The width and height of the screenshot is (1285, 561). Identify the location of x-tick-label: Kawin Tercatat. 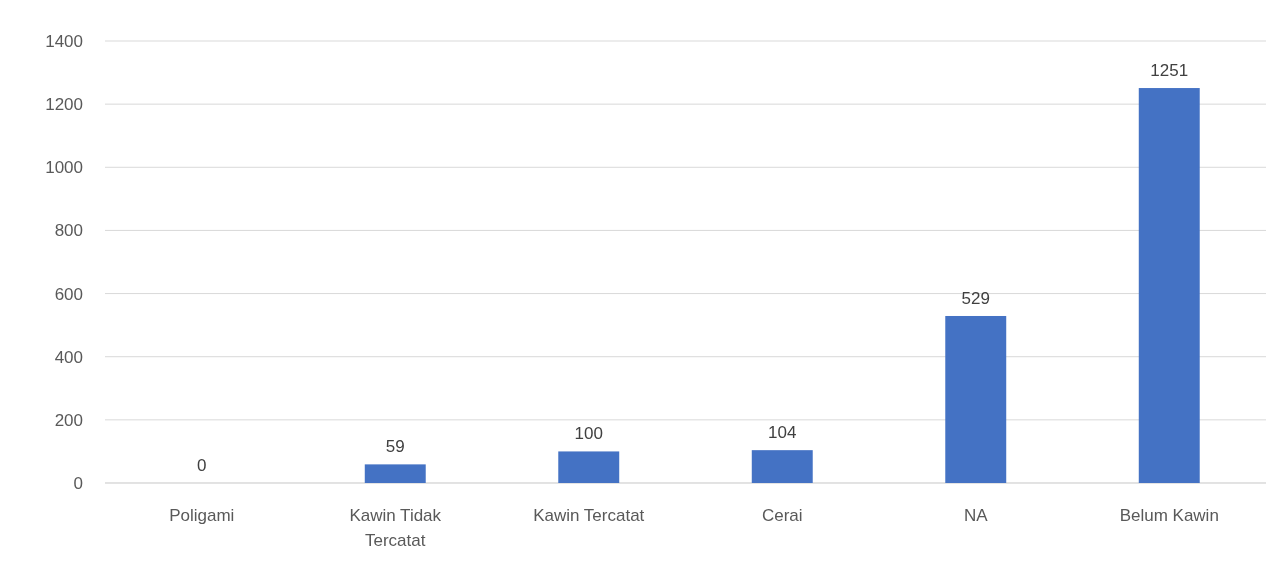
(589, 515).